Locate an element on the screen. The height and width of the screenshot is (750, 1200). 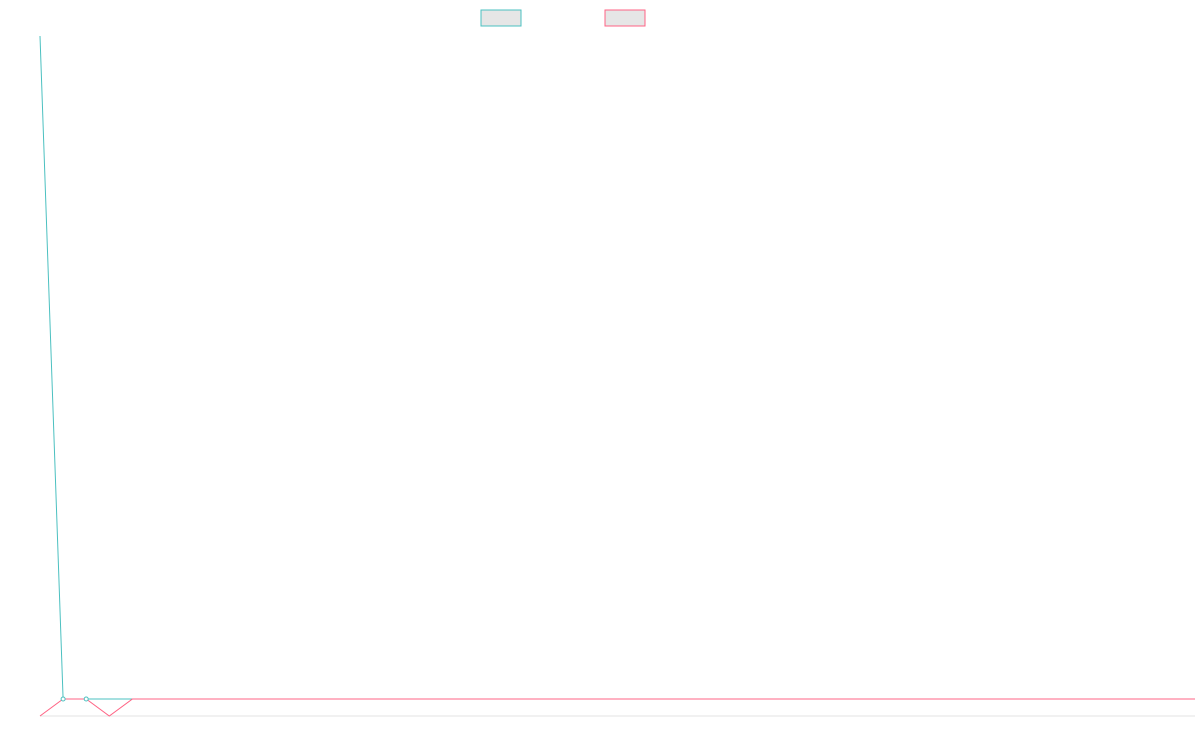
legend is located at coordinates (563, 18).